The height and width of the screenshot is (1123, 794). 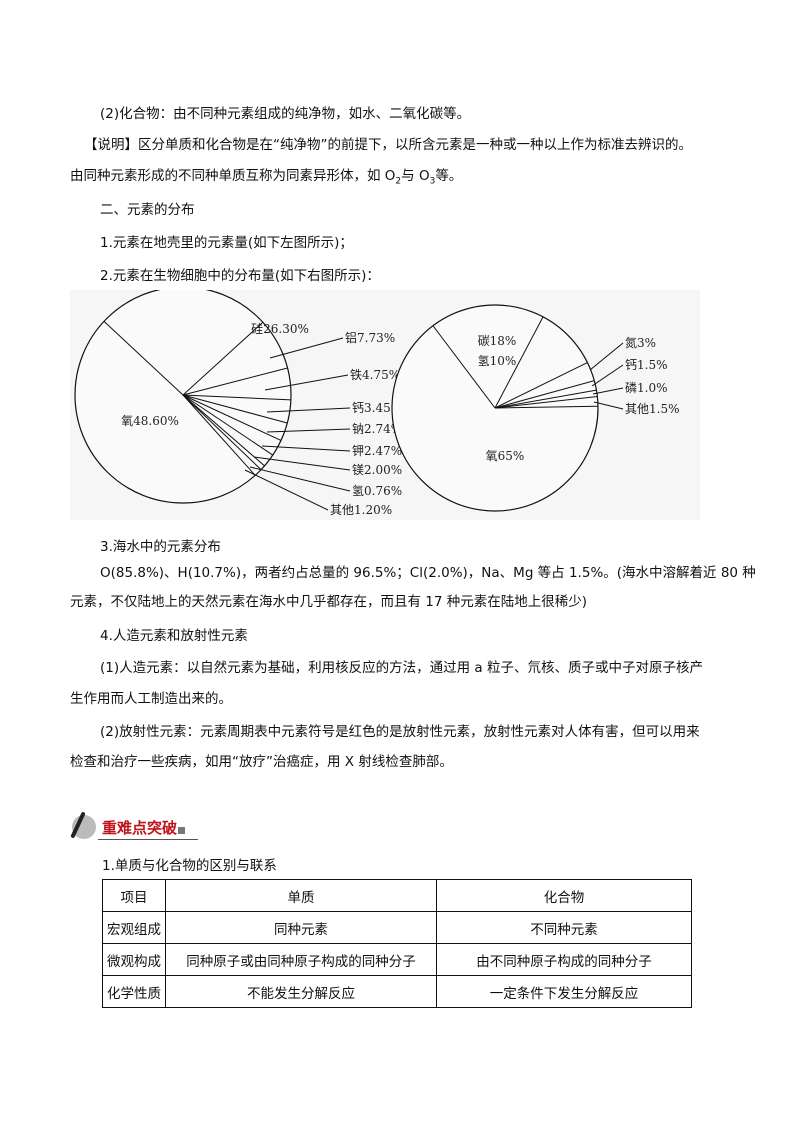 What do you see at coordinates (301, 991) in the screenshot?
I see `table-cell: 不能发生分解反应` at bounding box center [301, 991].